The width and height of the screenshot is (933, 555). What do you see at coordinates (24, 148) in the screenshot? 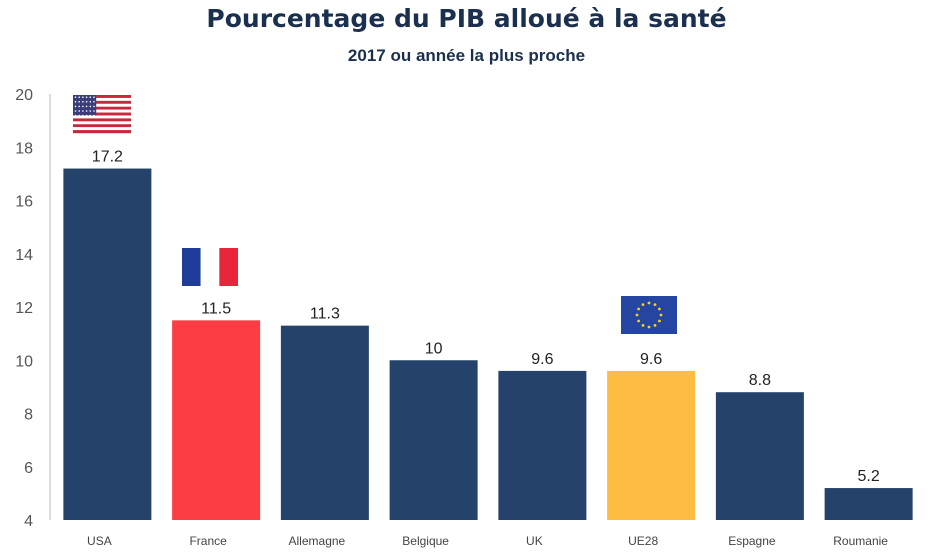
I see `y-tick-label: 18` at bounding box center [24, 148].